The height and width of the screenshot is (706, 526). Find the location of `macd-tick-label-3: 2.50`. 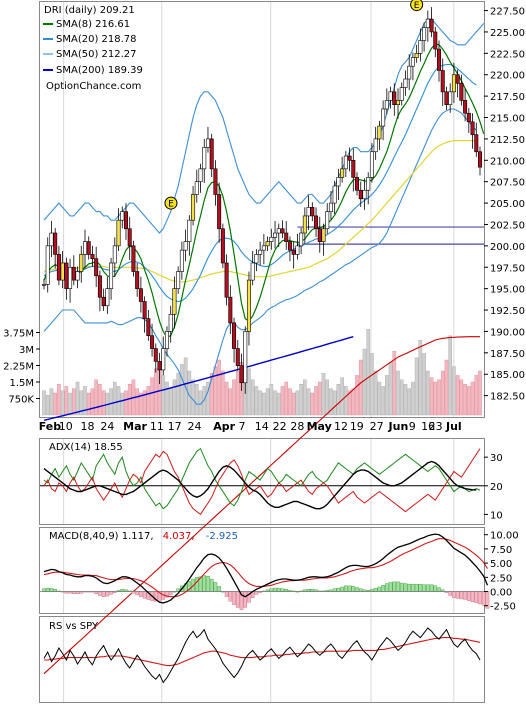

macd-tick-label-3: 2.50 is located at coordinates (501, 578).